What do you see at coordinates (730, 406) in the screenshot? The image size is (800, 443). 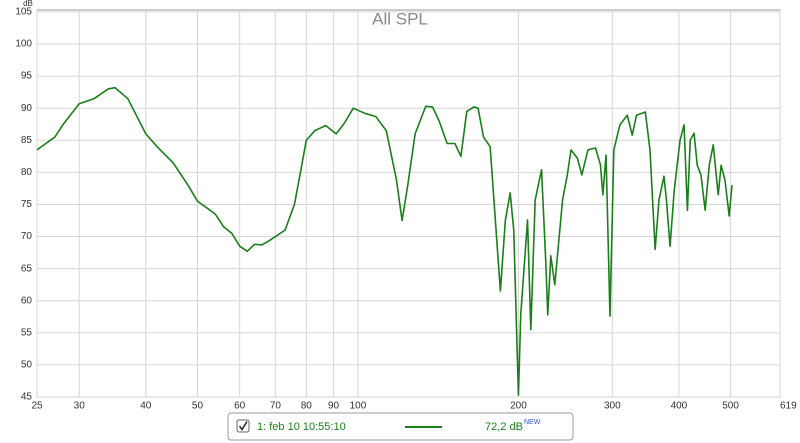 I see `x-tick-label: 500` at bounding box center [730, 406].